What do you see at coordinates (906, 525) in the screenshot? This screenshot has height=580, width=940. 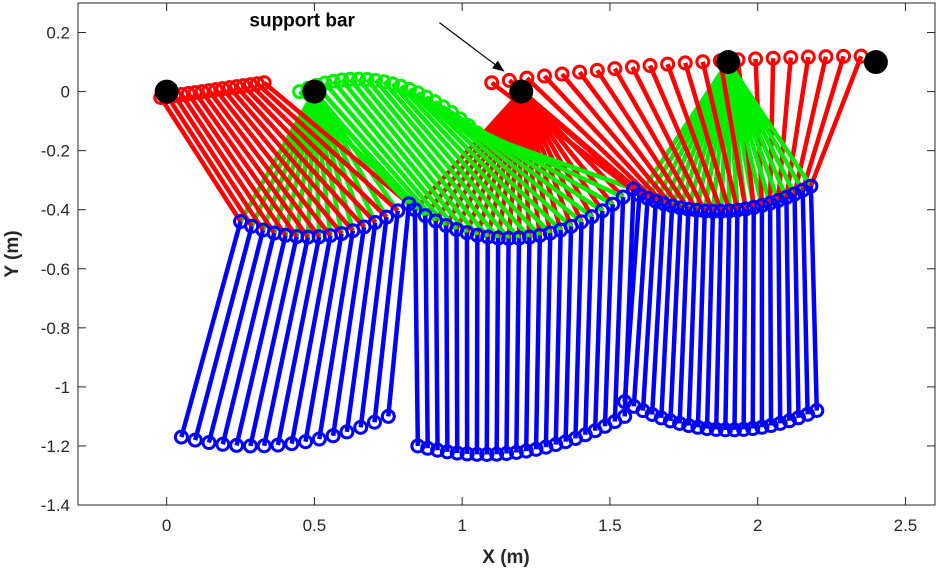 I see `x-tick-label: 2.5` at bounding box center [906, 525].